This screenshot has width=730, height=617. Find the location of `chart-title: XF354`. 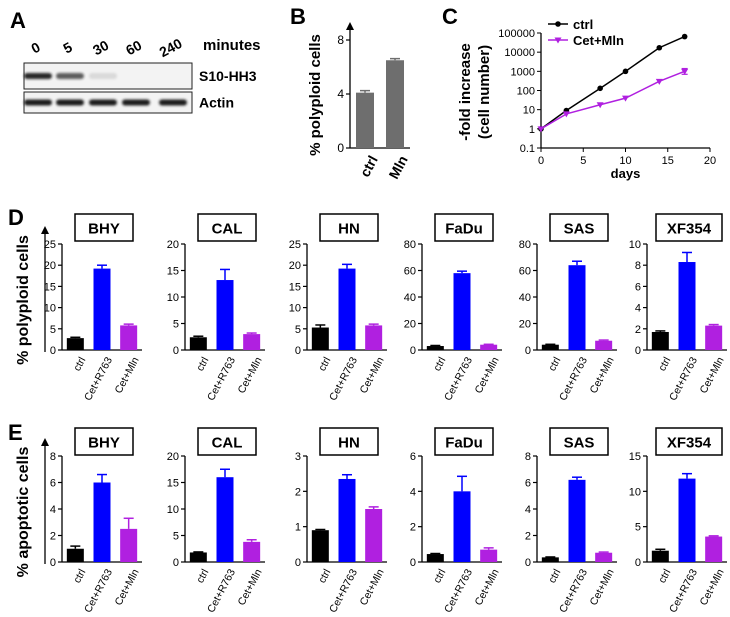

chart-title: XF354 is located at coordinates (689, 229).